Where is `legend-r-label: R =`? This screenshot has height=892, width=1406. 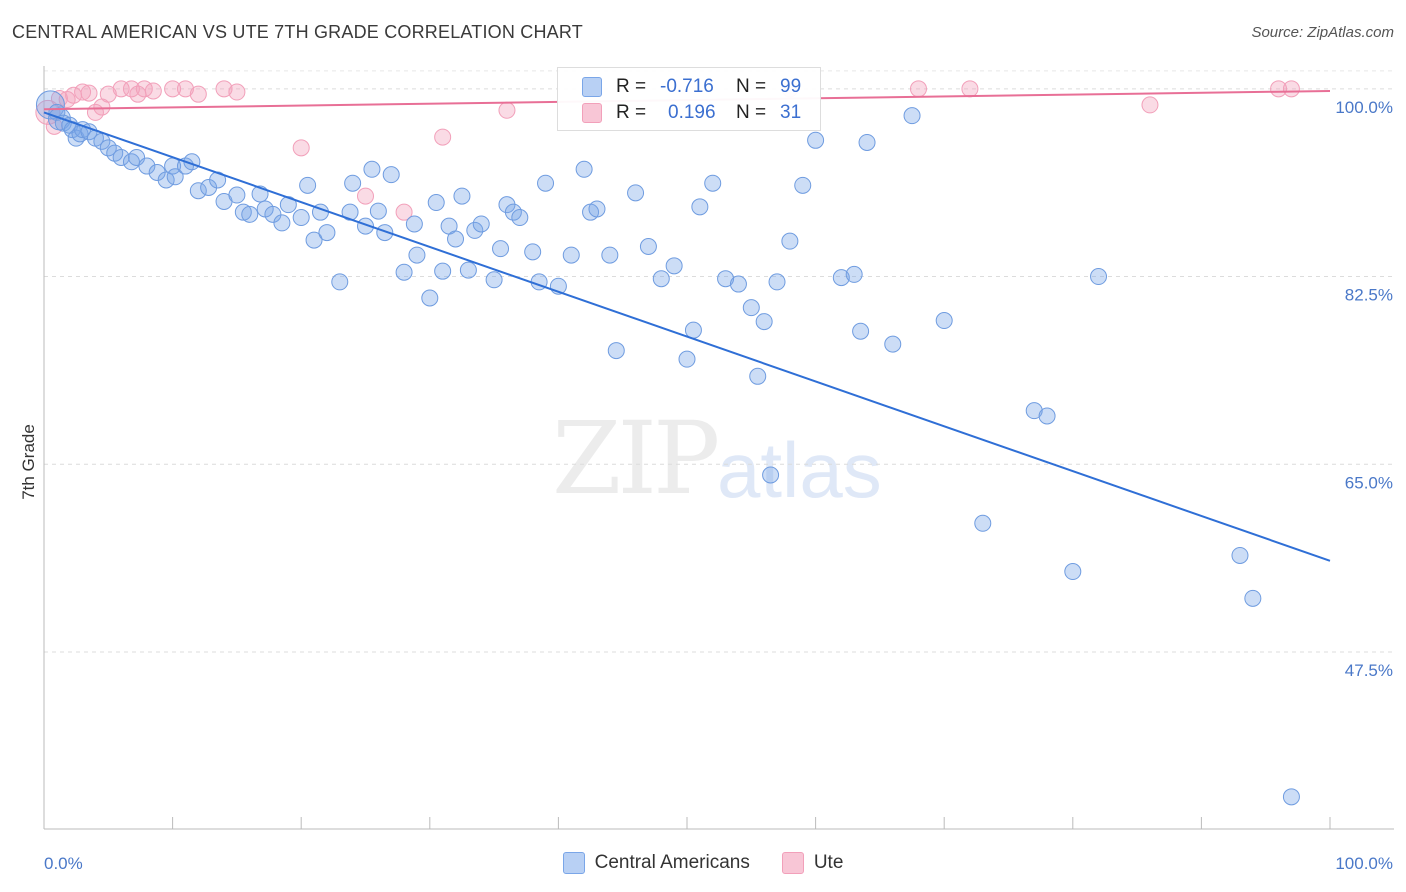
legend-r-label: R = is located at coordinates (631, 112).